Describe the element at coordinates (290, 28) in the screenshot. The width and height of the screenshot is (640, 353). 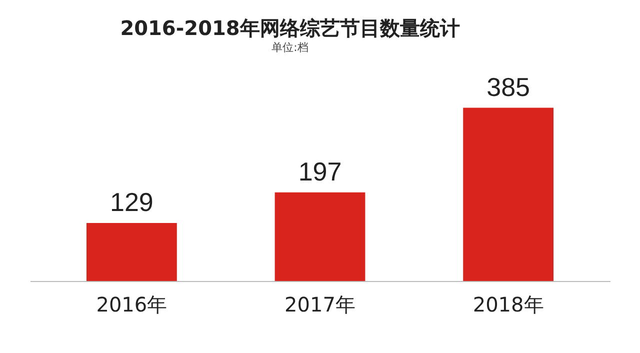
I see `chart-title: 2016-2018年网络综艺节目数量统计` at that location.